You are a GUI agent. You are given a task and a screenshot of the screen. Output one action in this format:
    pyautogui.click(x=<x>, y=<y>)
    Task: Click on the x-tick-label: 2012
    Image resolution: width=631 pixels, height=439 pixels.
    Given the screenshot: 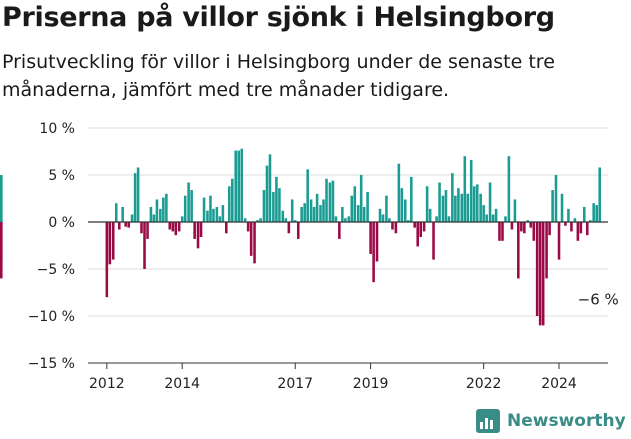 What is the action you would take?
    pyautogui.click(x=107, y=384)
    